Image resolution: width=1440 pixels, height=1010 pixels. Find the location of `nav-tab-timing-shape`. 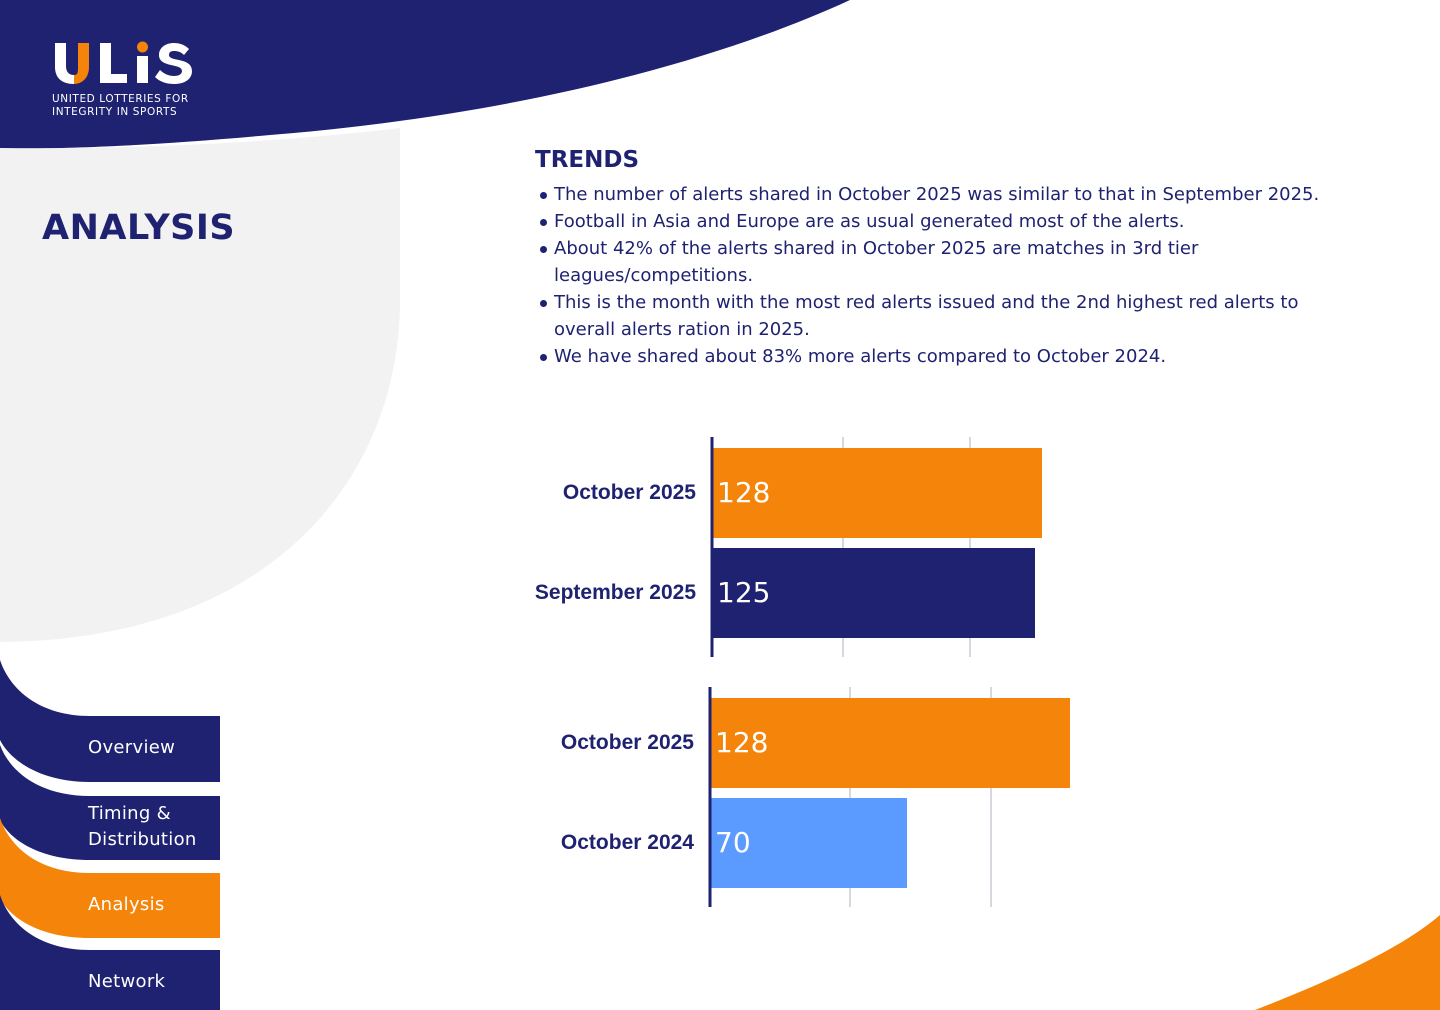

nav-tab-timing-shape is located at coordinates (110, 802).